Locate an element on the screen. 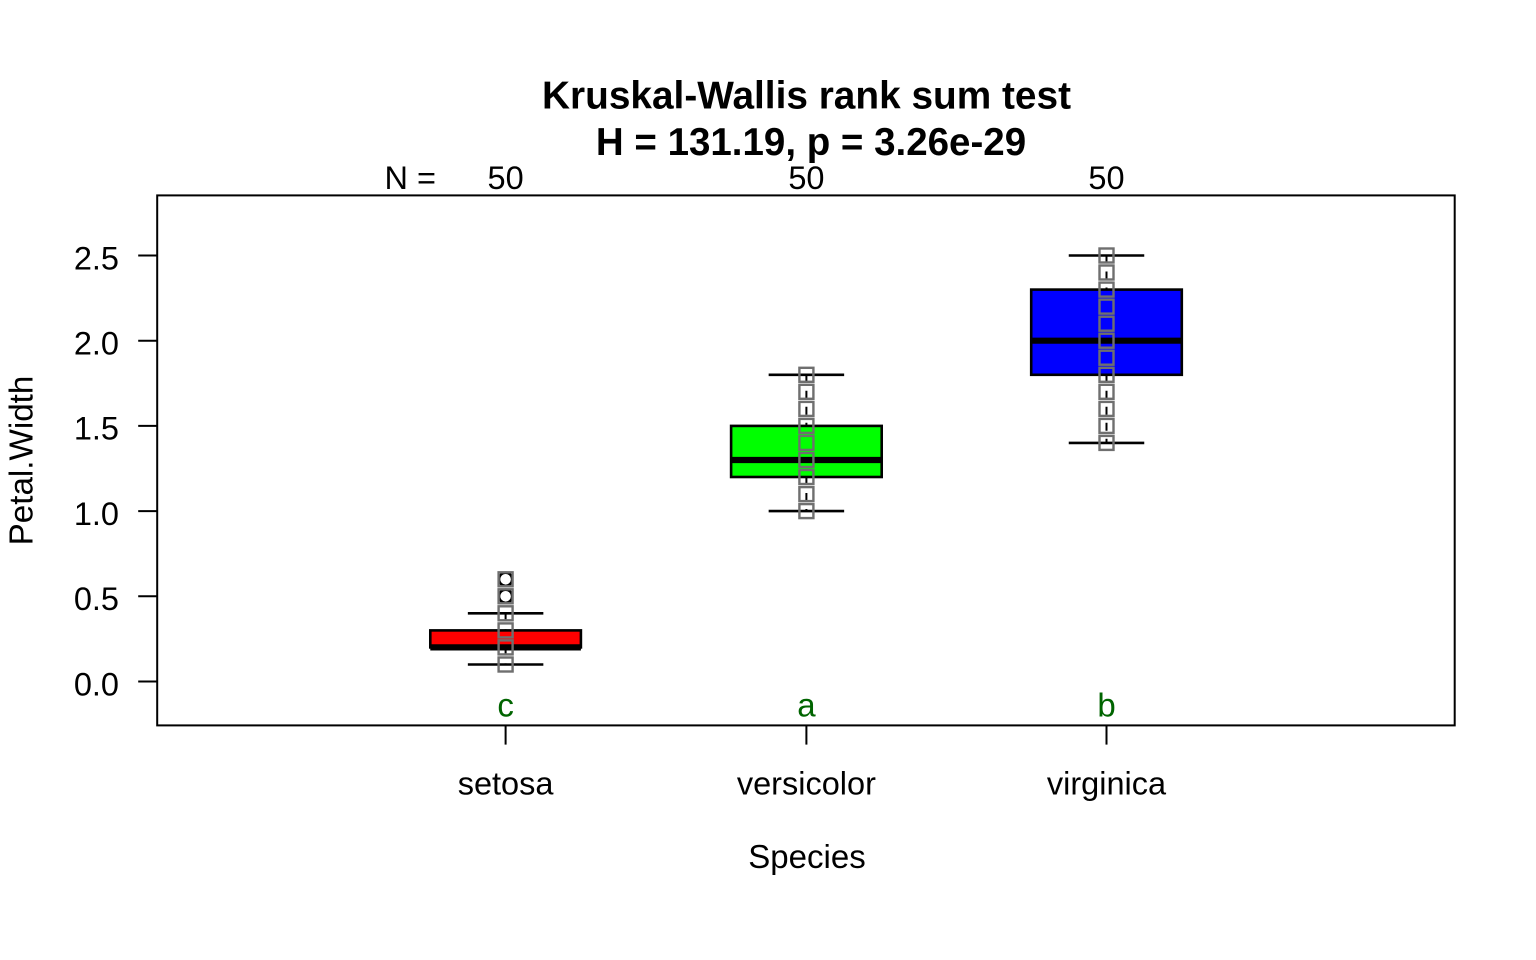  svg-text: Species is located at coordinates (806, 856).